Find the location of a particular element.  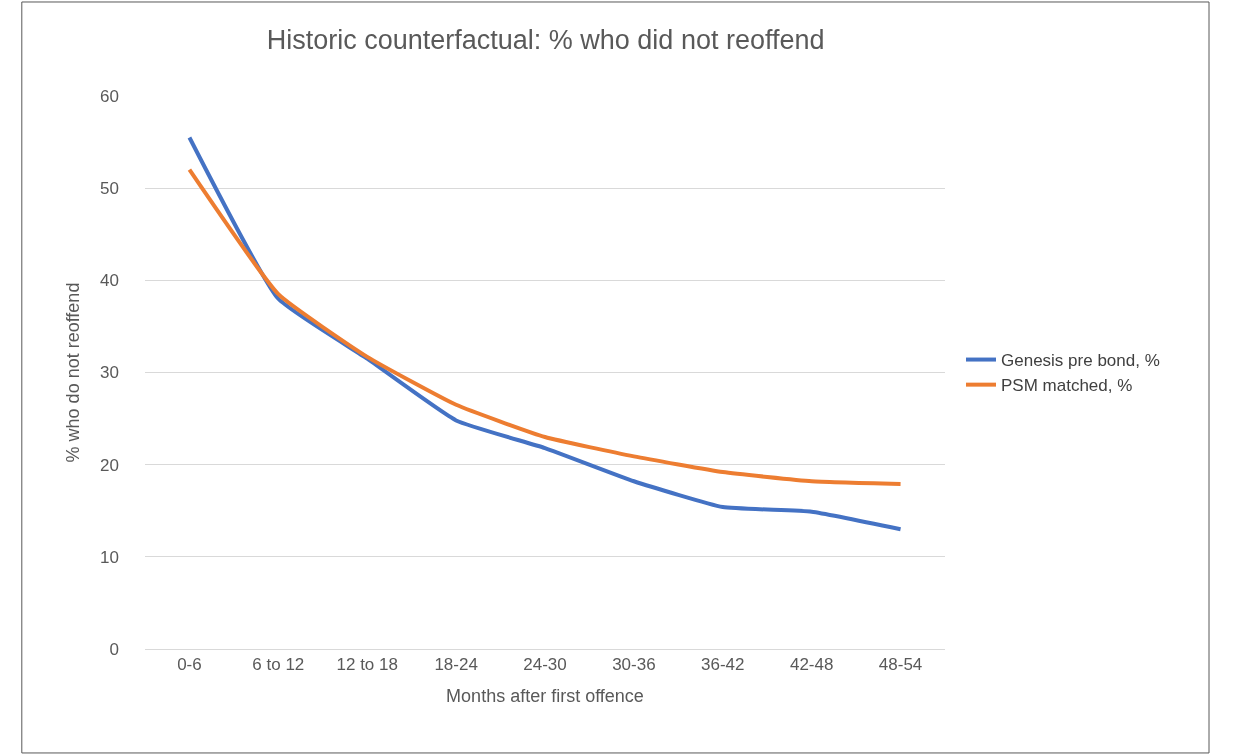

legend-label: PSM matched, % is located at coordinates (1067, 386).